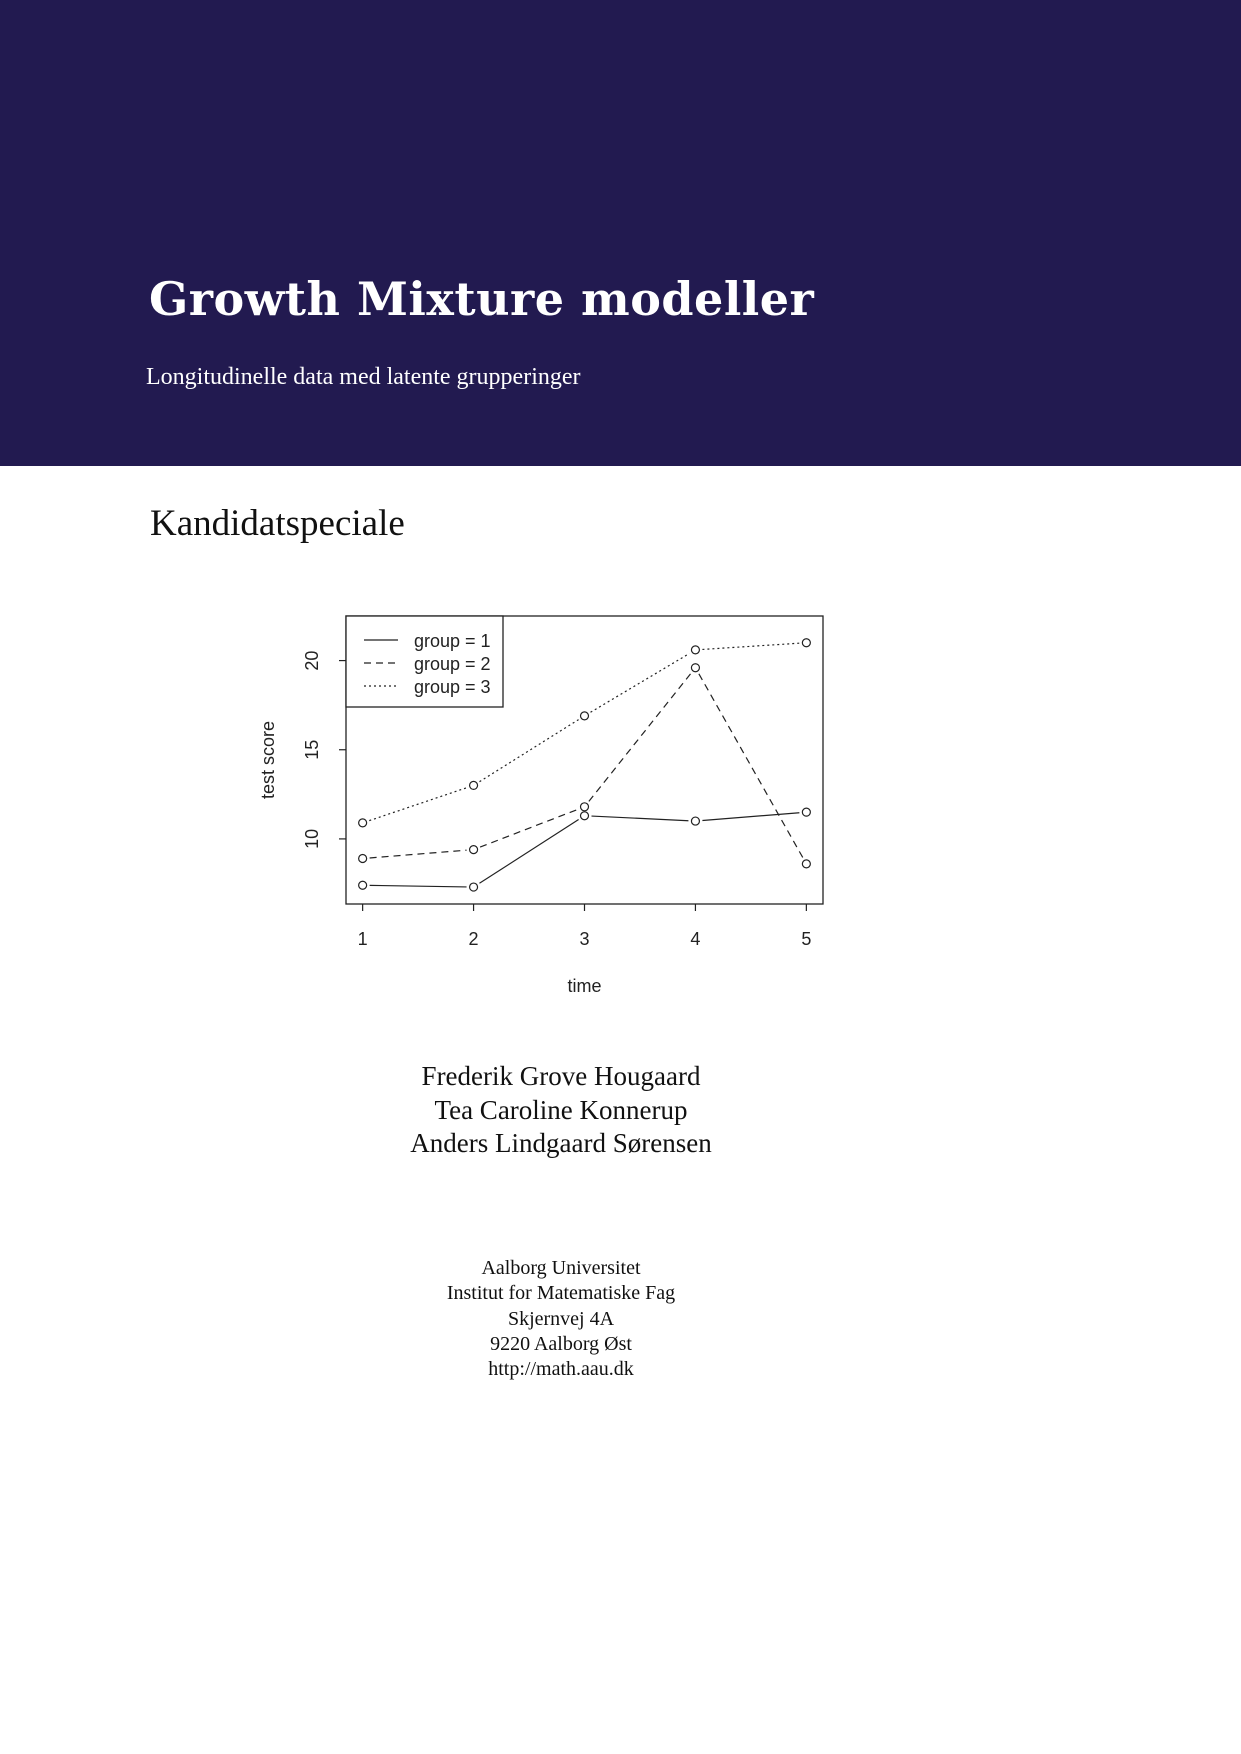 The height and width of the screenshot is (1754, 1241). I want to click on document-type: Kandidatspeciale, so click(277, 523).